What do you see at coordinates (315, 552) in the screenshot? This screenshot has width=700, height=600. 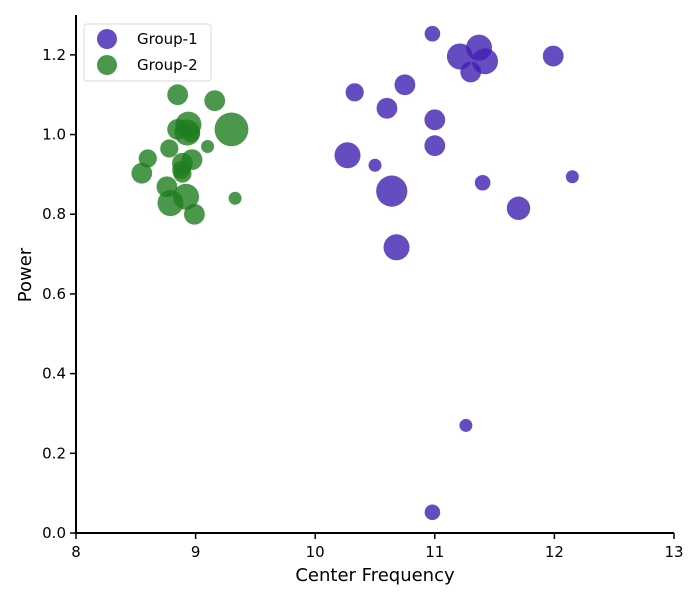 I see `x-tick-label: 10` at bounding box center [315, 552].